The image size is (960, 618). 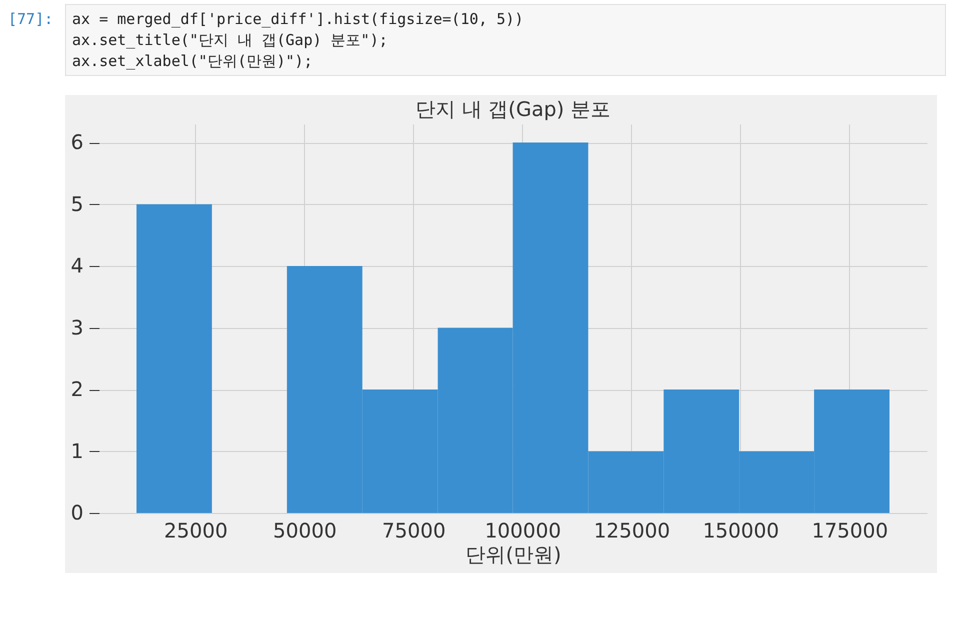 I want to click on y-tick-label: 0, so click(x=77, y=512).